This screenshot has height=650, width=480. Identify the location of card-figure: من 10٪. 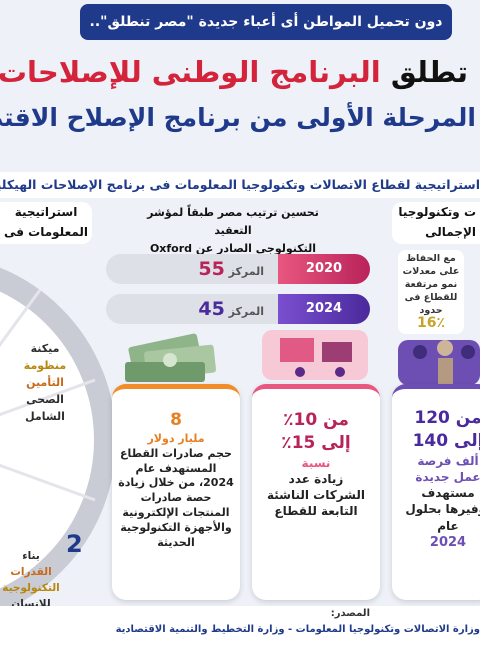
(316, 420).